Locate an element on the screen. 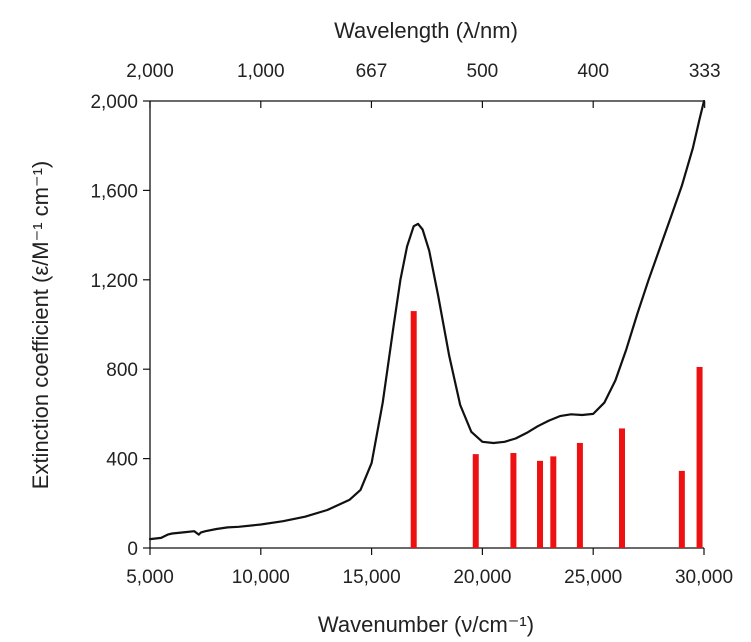  y-tick-label: 1,600 is located at coordinates (114, 191).